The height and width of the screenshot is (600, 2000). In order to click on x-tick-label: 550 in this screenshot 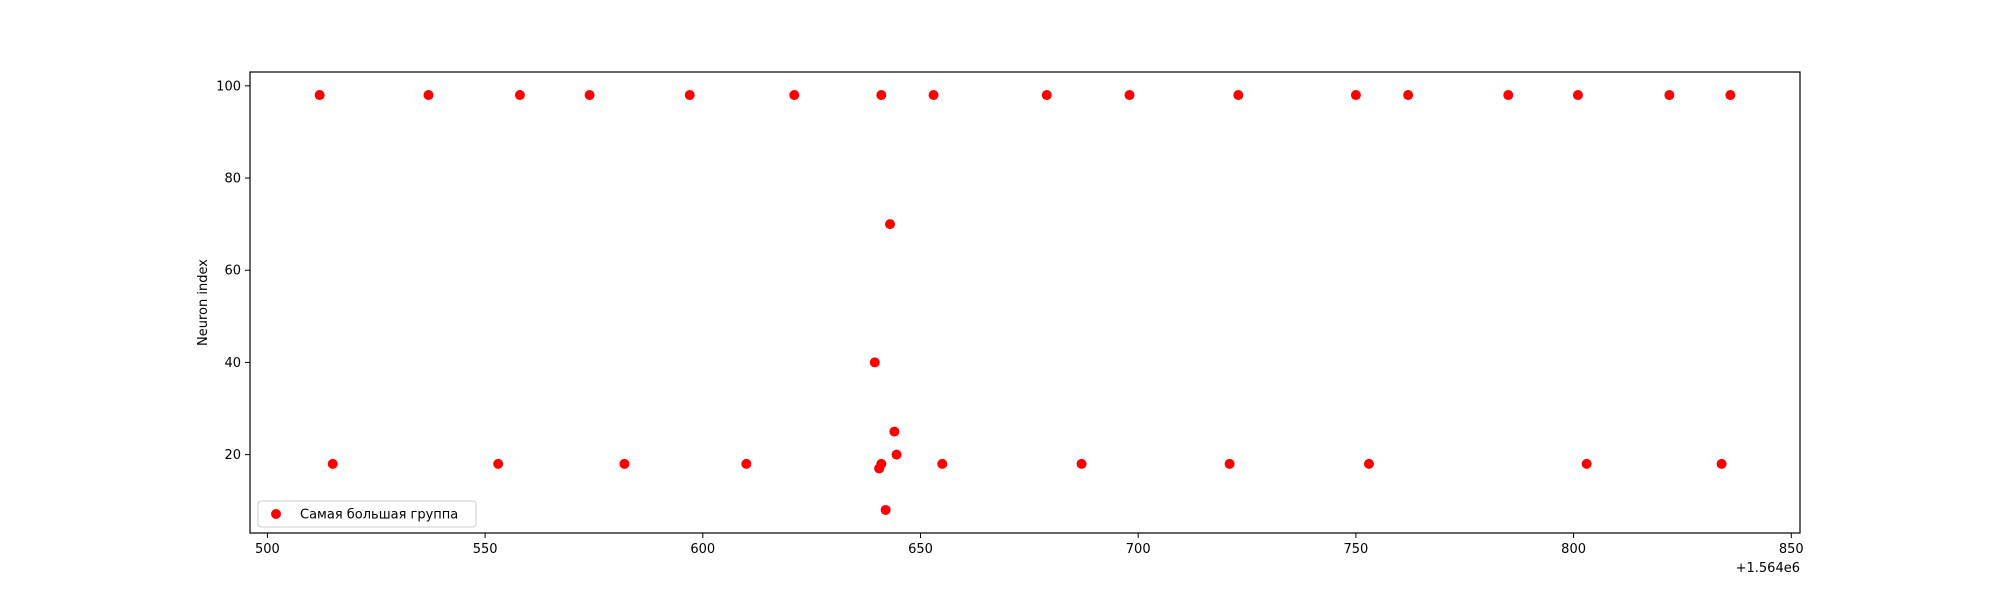, I will do `click(485, 549)`.